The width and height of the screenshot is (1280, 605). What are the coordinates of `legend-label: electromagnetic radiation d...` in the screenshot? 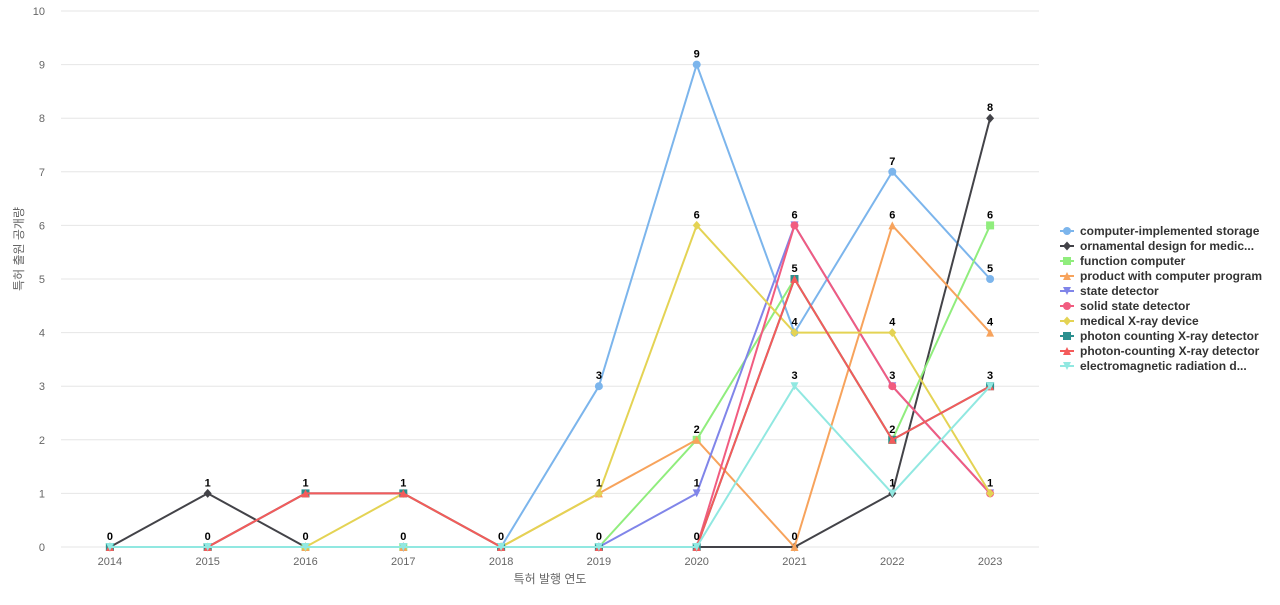 It's located at (1163, 366).